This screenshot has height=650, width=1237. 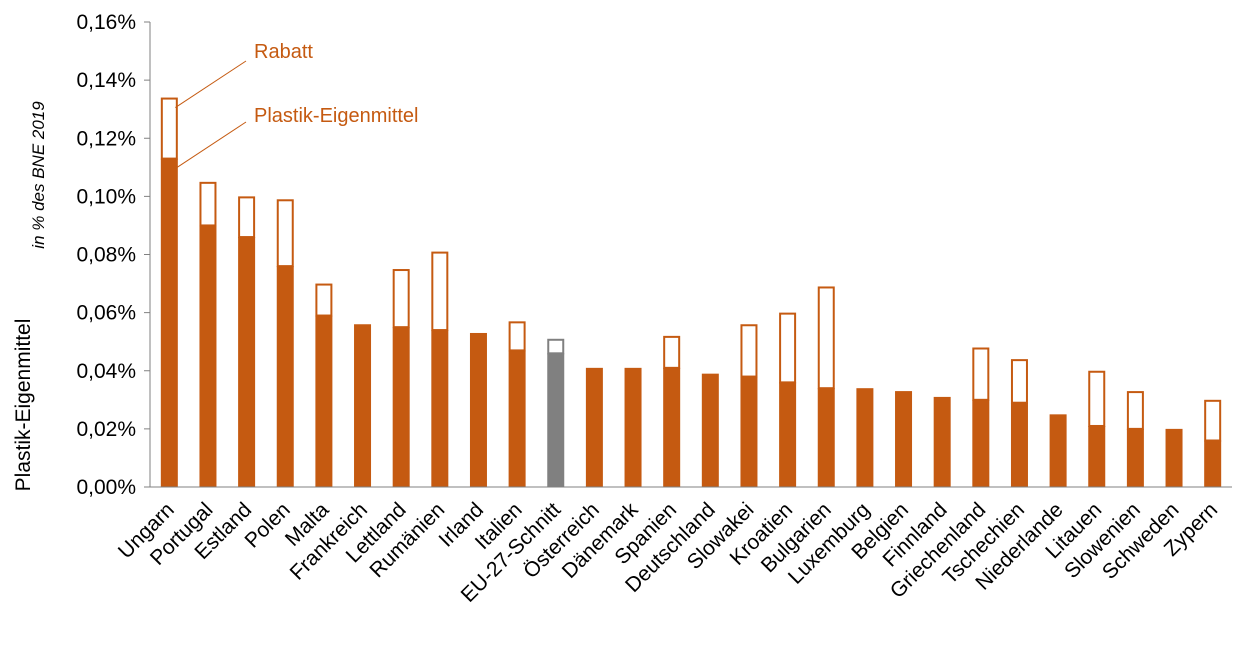 What do you see at coordinates (106, 138) in the screenshot?
I see `y-tick-label: 0,12%` at bounding box center [106, 138].